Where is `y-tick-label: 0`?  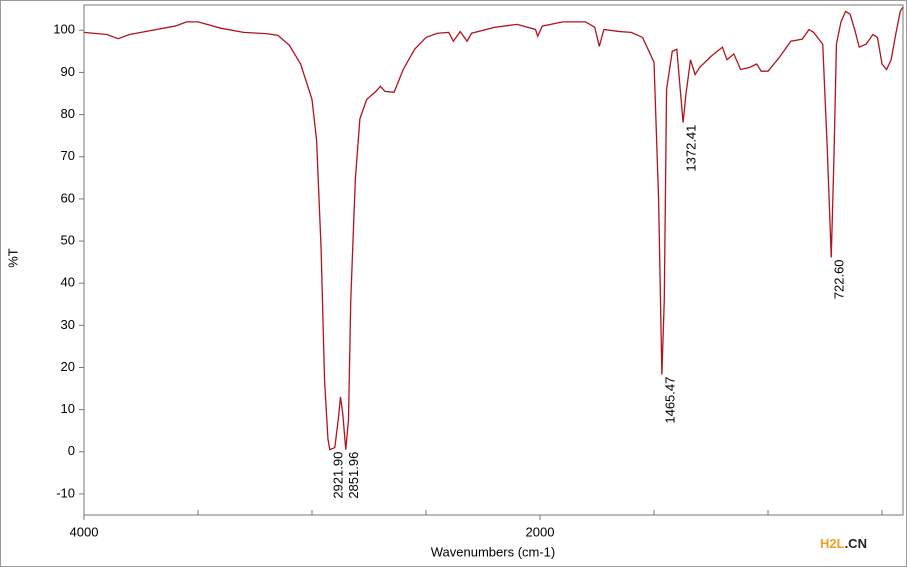
y-tick-label: 0 is located at coordinates (71, 450).